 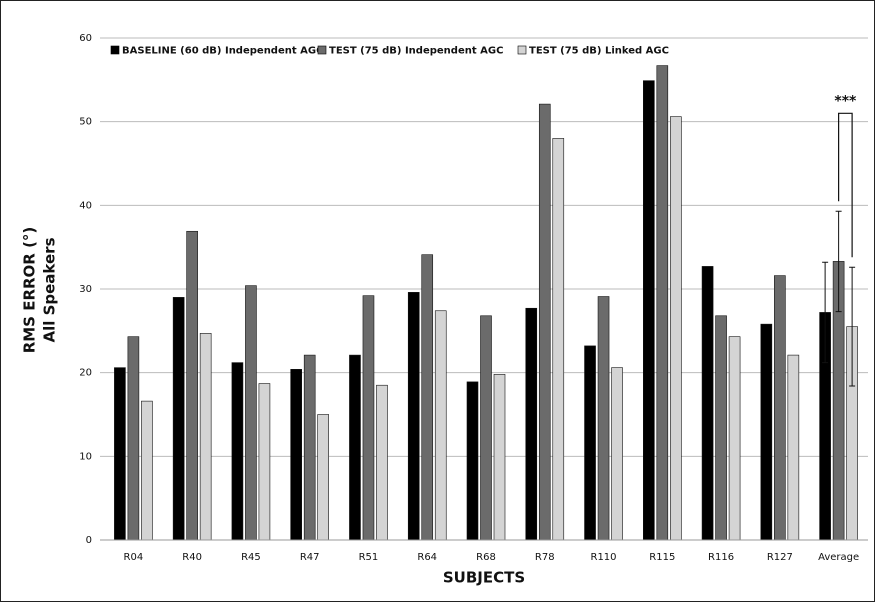 What do you see at coordinates (85, 456) in the screenshot?
I see `y-tick-label: 10` at bounding box center [85, 456].